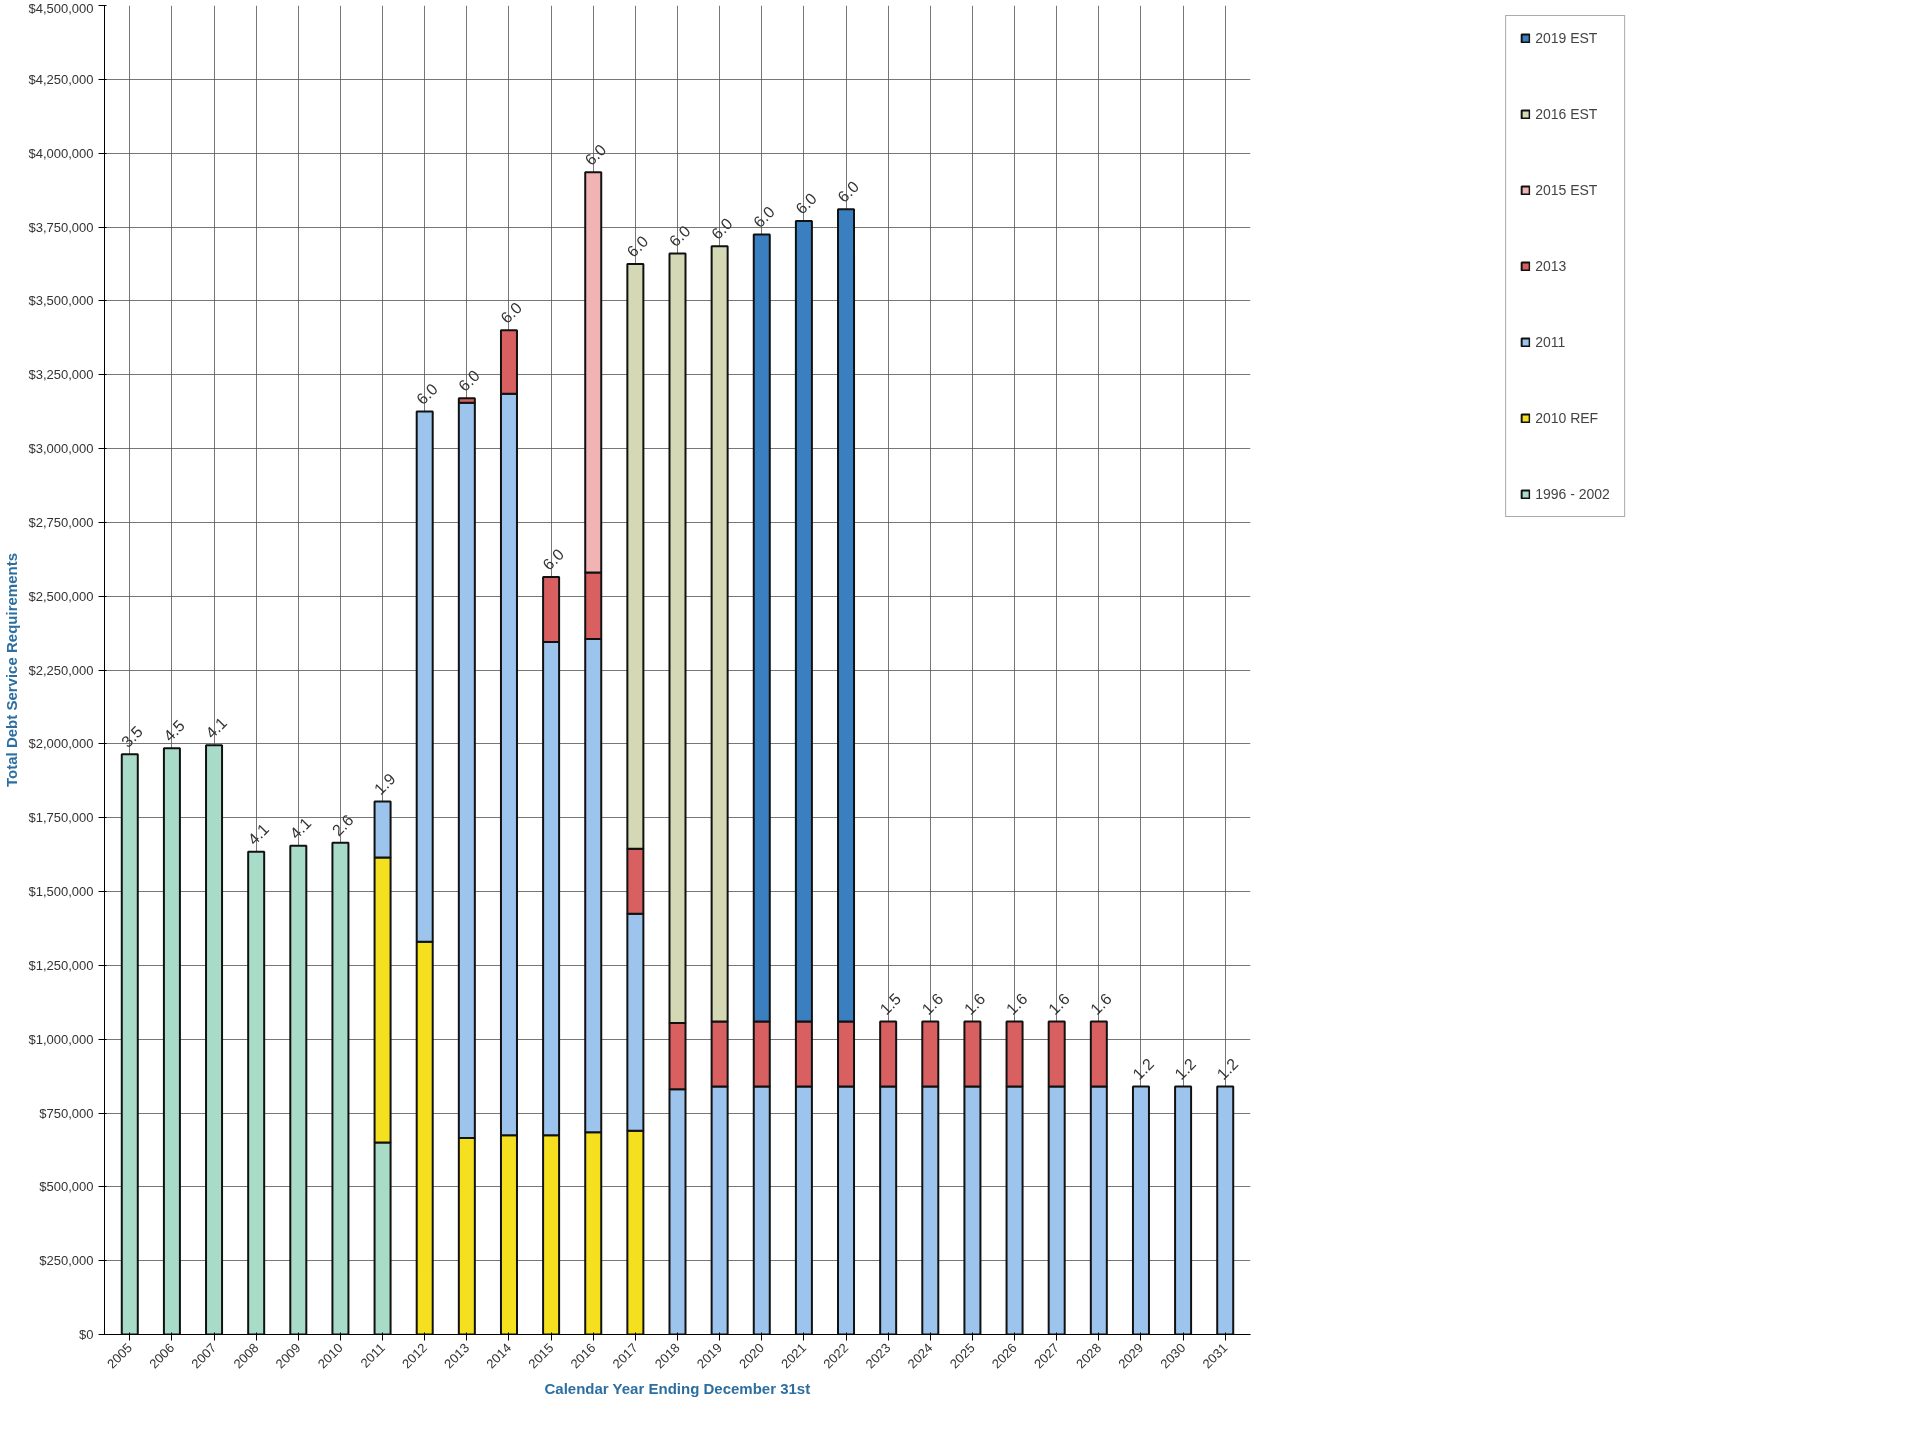 Image resolution: width=1924 pixels, height=1445 pixels. What do you see at coordinates (61, 8) in the screenshot?
I see `y-tick-label: $4,500,000` at bounding box center [61, 8].